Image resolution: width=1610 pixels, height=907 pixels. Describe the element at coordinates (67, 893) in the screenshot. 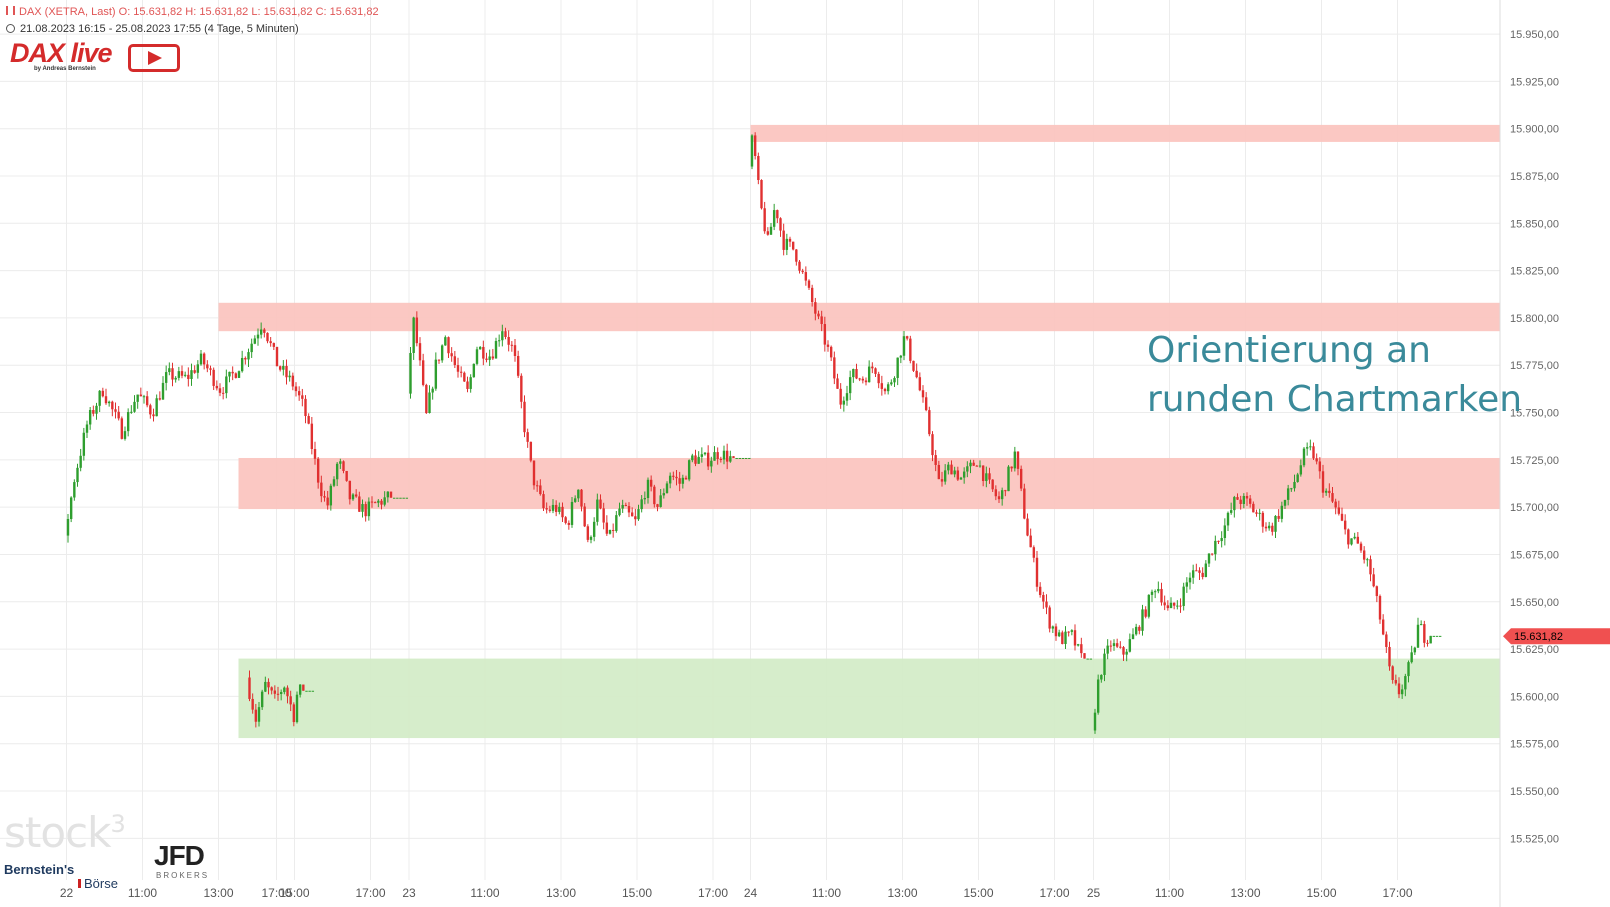

I see `x-tick-label: 22` at that location.